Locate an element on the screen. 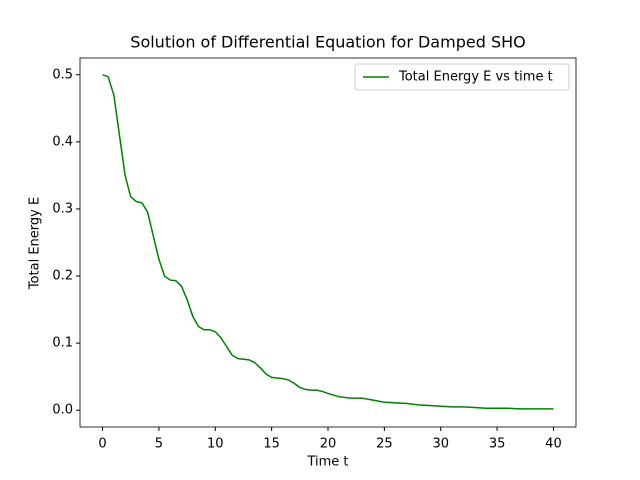  y-axis-label: Total Energy E is located at coordinates (35, 243).